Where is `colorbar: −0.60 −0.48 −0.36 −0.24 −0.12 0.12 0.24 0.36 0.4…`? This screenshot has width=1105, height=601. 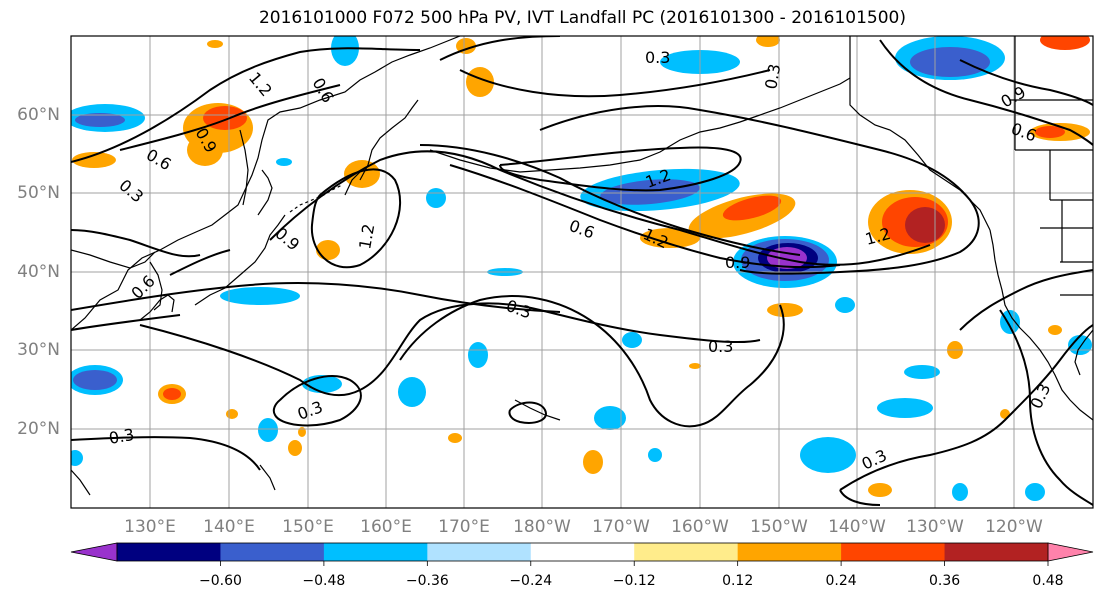 colorbar: −0.60 −0.48 −0.36 −0.24 −0.12 0.12 0.24 0.36 0.4… is located at coordinates (582, 565).